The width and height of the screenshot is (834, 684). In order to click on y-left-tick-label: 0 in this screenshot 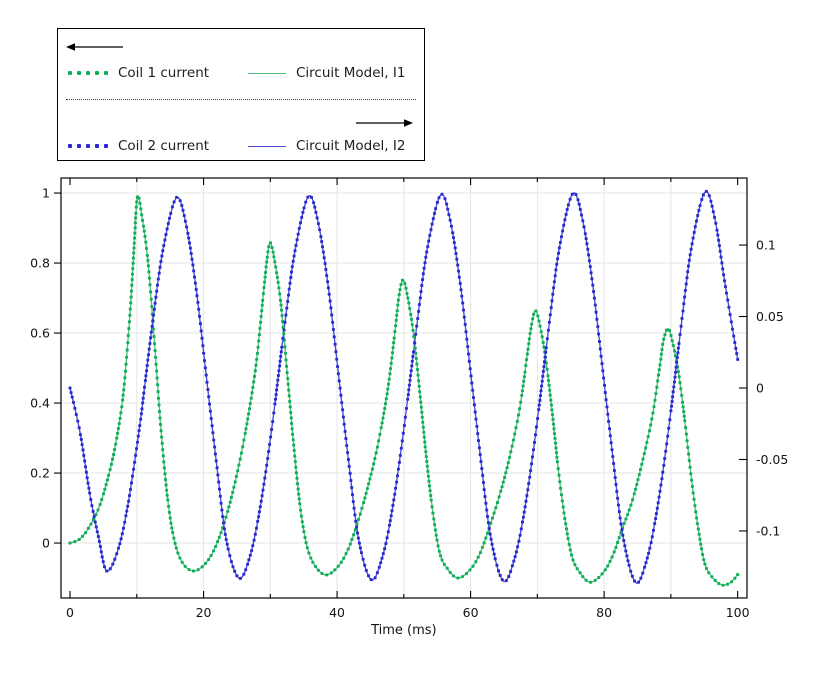, I will do `click(46, 543)`.